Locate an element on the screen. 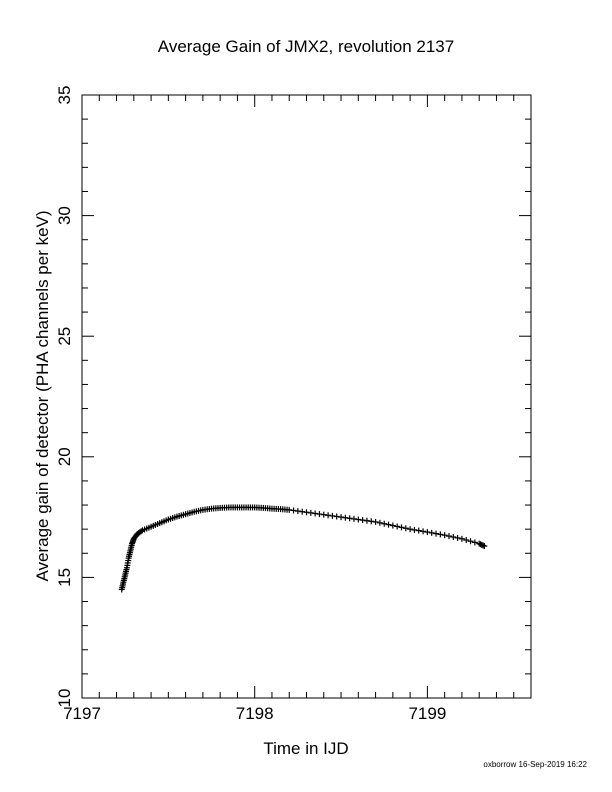 The height and width of the screenshot is (792, 612). x-tick-label: 7199 is located at coordinates (427, 713).